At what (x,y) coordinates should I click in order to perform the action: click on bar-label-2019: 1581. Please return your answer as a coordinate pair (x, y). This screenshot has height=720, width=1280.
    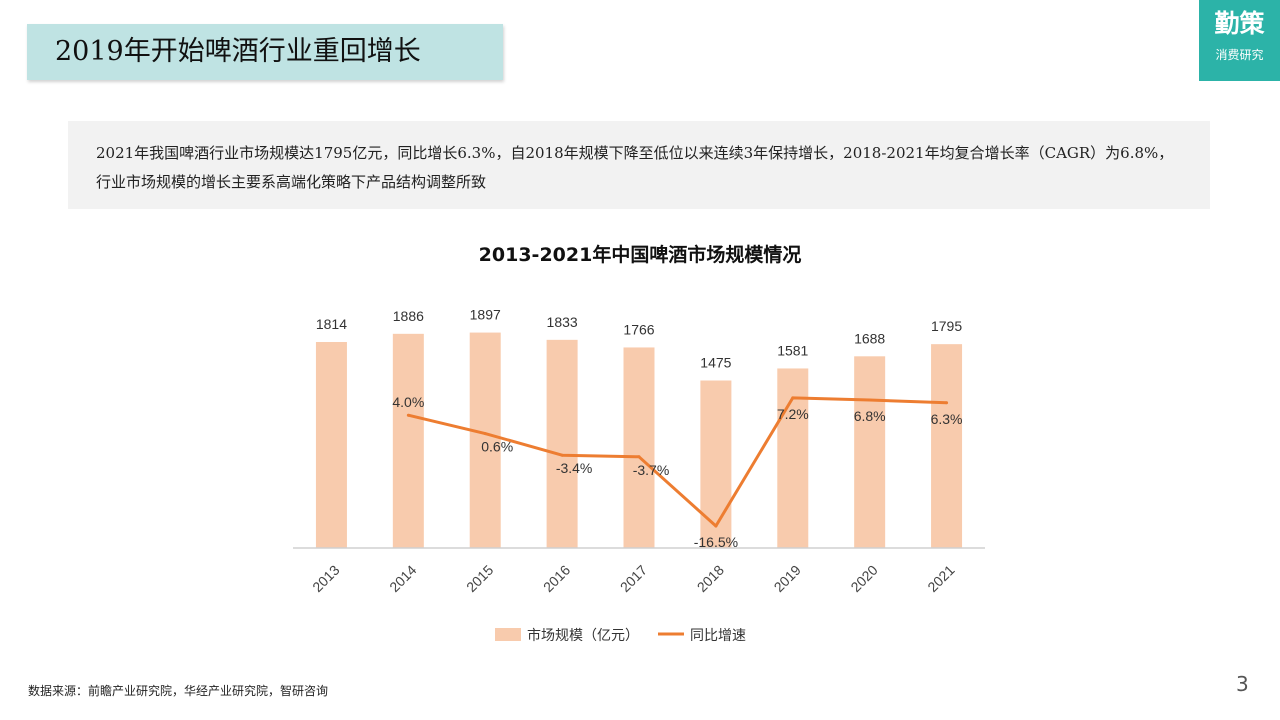
    Looking at the image, I should click on (792, 350).